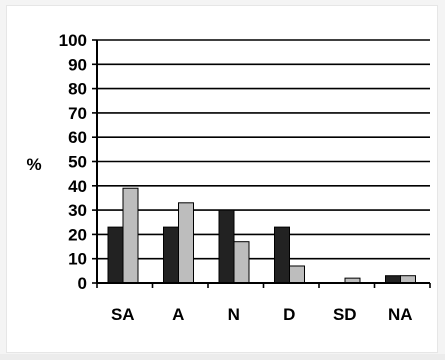 This screenshot has height=360, width=445. Describe the element at coordinates (289, 314) in the screenshot. I see `x-tick-label: D` at that location.